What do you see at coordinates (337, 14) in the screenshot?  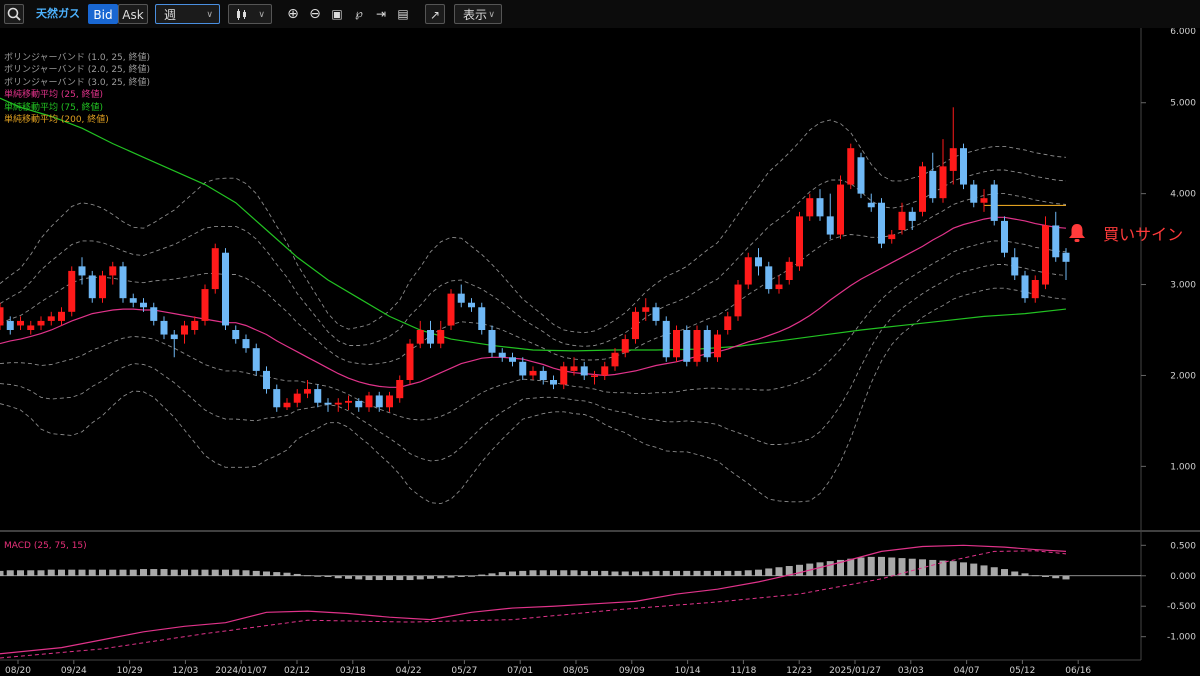 I see `fit-screen-icon: ▣` at bounding box center [337, 14].